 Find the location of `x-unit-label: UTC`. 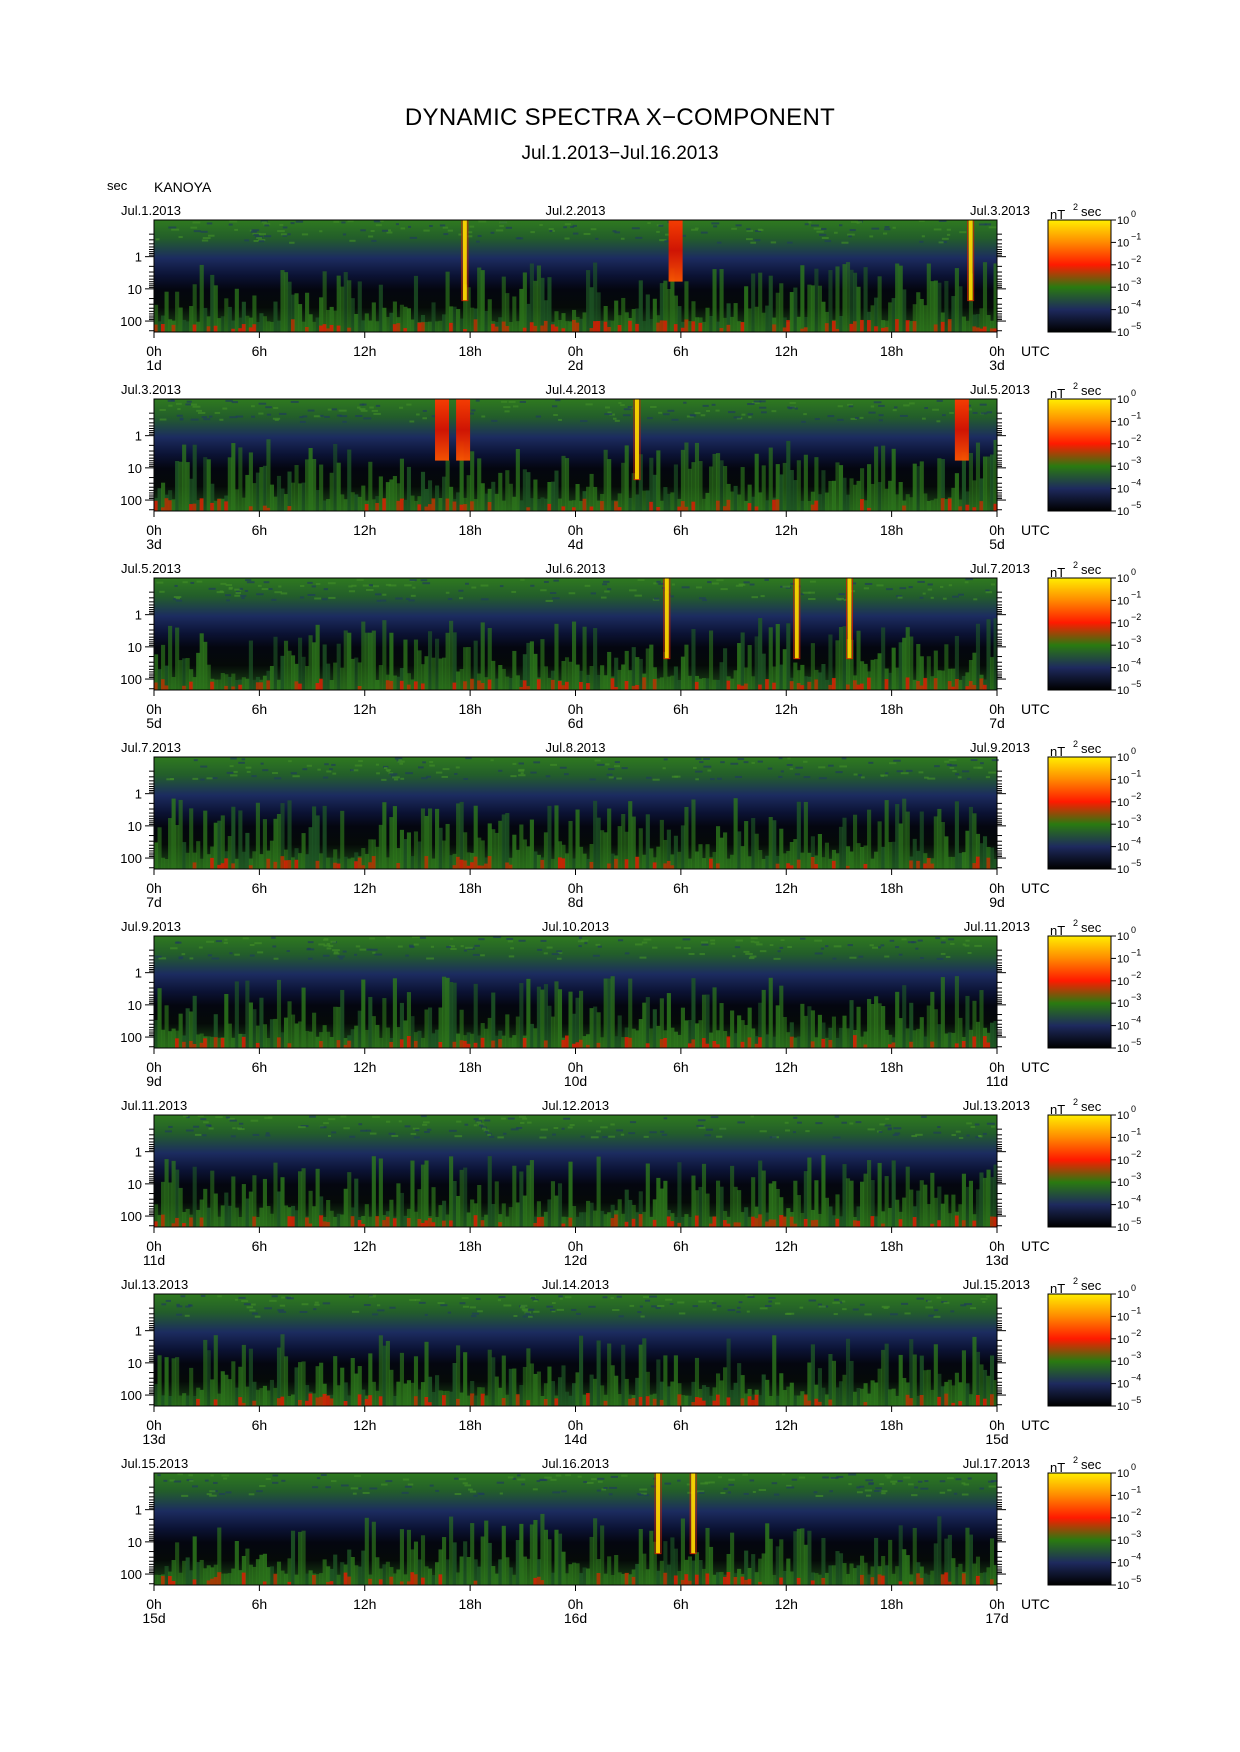

x-unit-label: UTC is located at coordinates (1035, 709).